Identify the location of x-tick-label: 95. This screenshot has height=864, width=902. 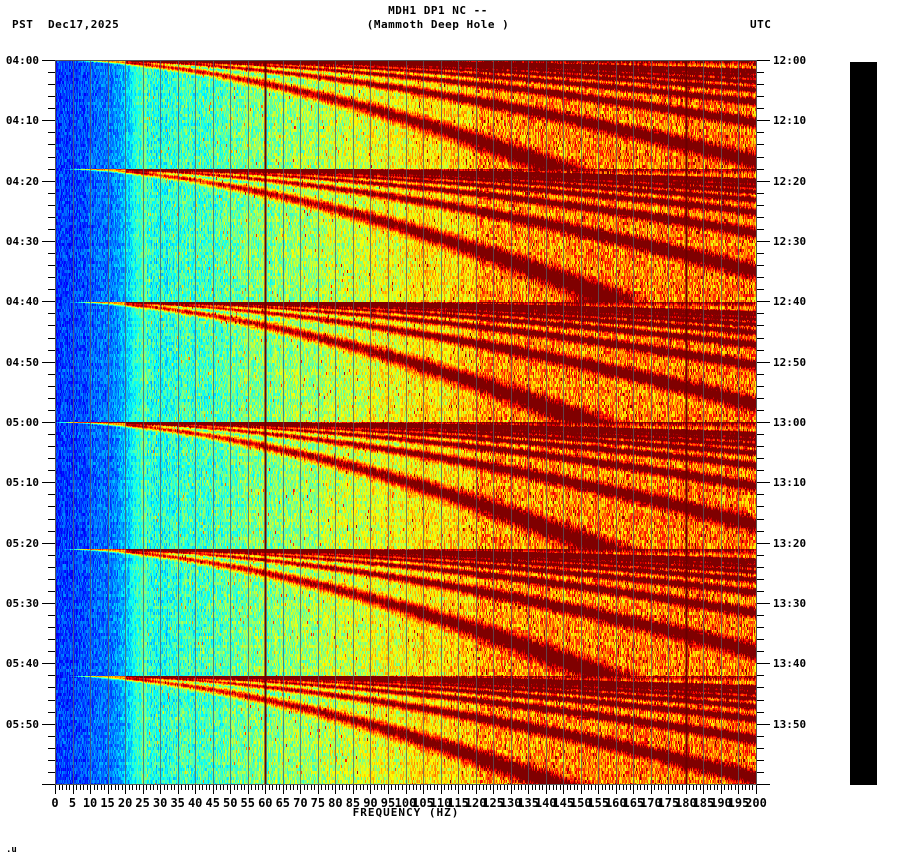
(388, 803).